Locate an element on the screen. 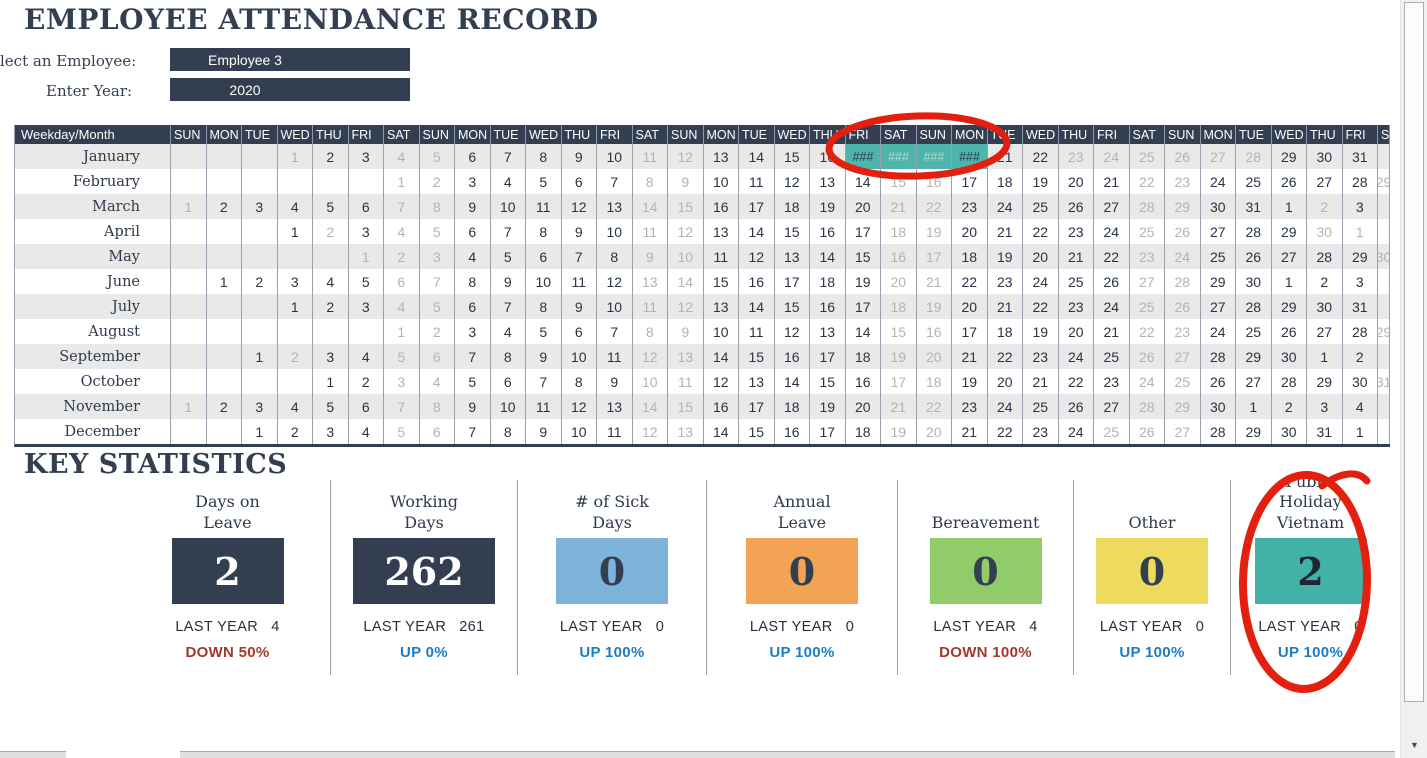 This screenshot has width=1427, height=758. last-year-value: 0 is located at coordinates (1200, 627).